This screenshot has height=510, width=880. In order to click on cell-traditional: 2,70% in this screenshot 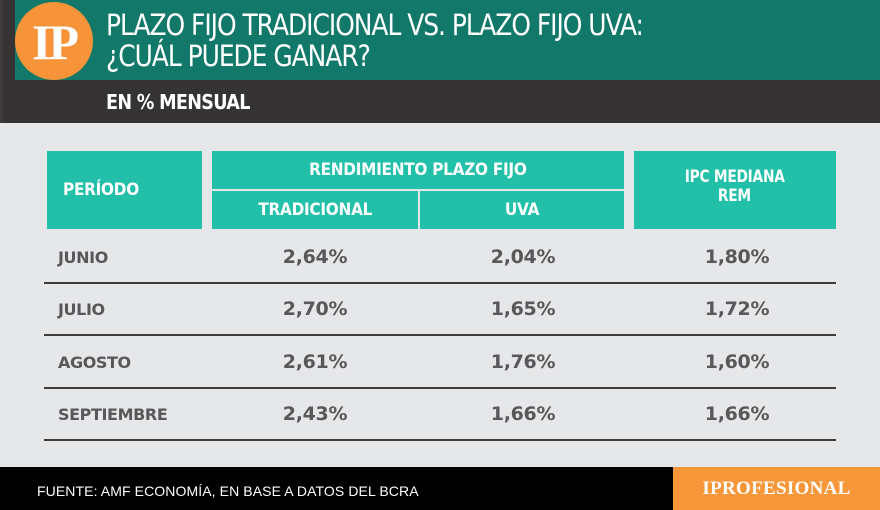, I will do `click(315, 309)`.